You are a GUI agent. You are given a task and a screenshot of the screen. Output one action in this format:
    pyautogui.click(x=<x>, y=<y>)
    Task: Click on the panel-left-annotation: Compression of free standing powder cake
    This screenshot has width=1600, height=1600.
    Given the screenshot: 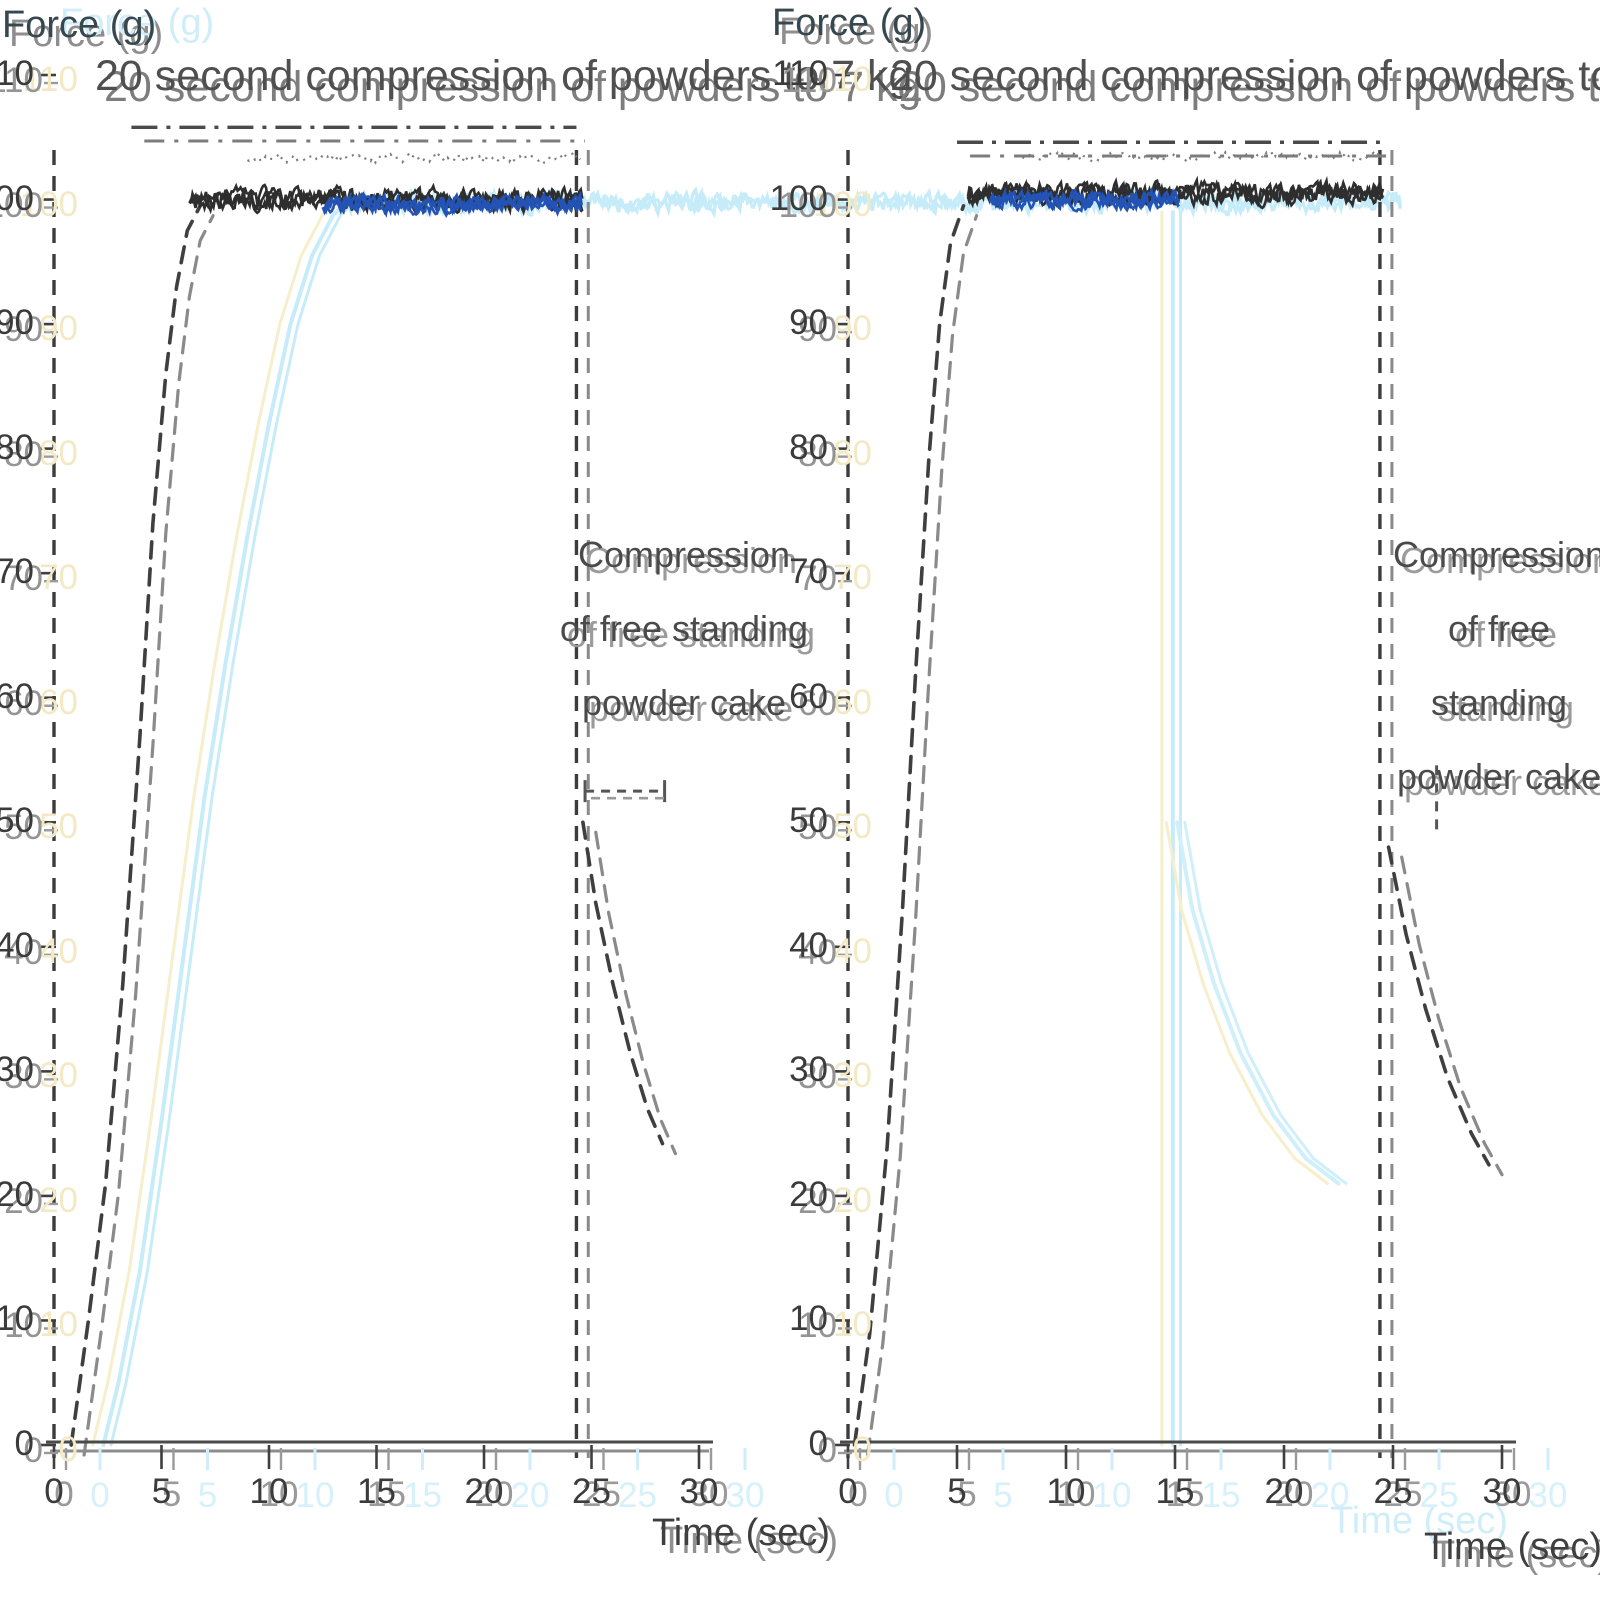 What is the action you would take?
    pyautogui.click(x=684, y=629)
    